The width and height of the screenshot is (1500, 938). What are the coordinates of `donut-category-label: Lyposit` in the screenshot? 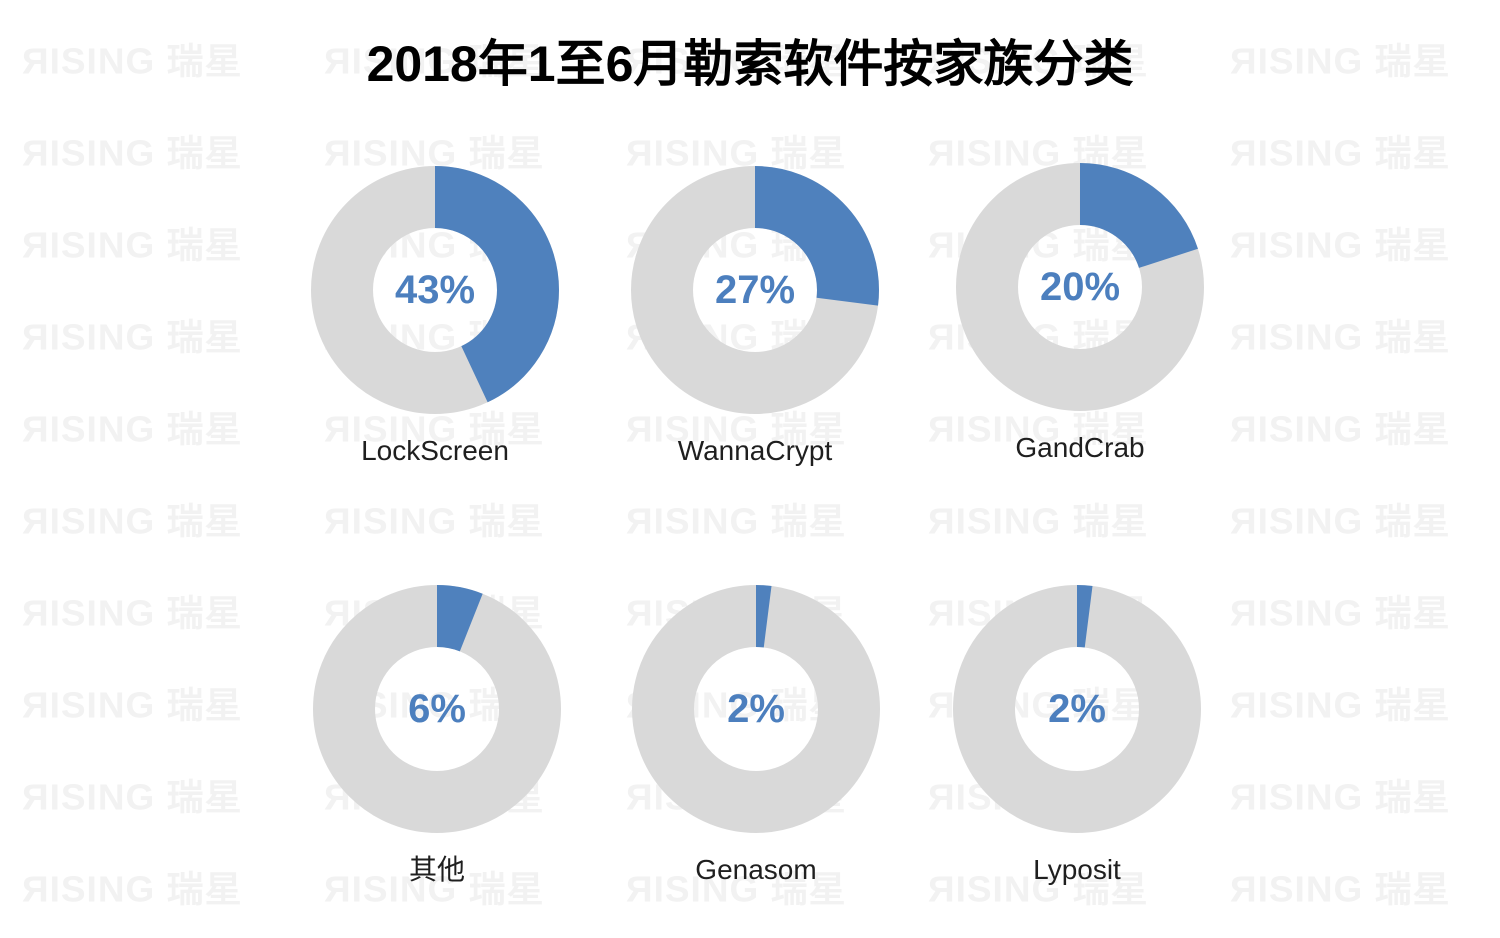 It's located at (1077, 869).